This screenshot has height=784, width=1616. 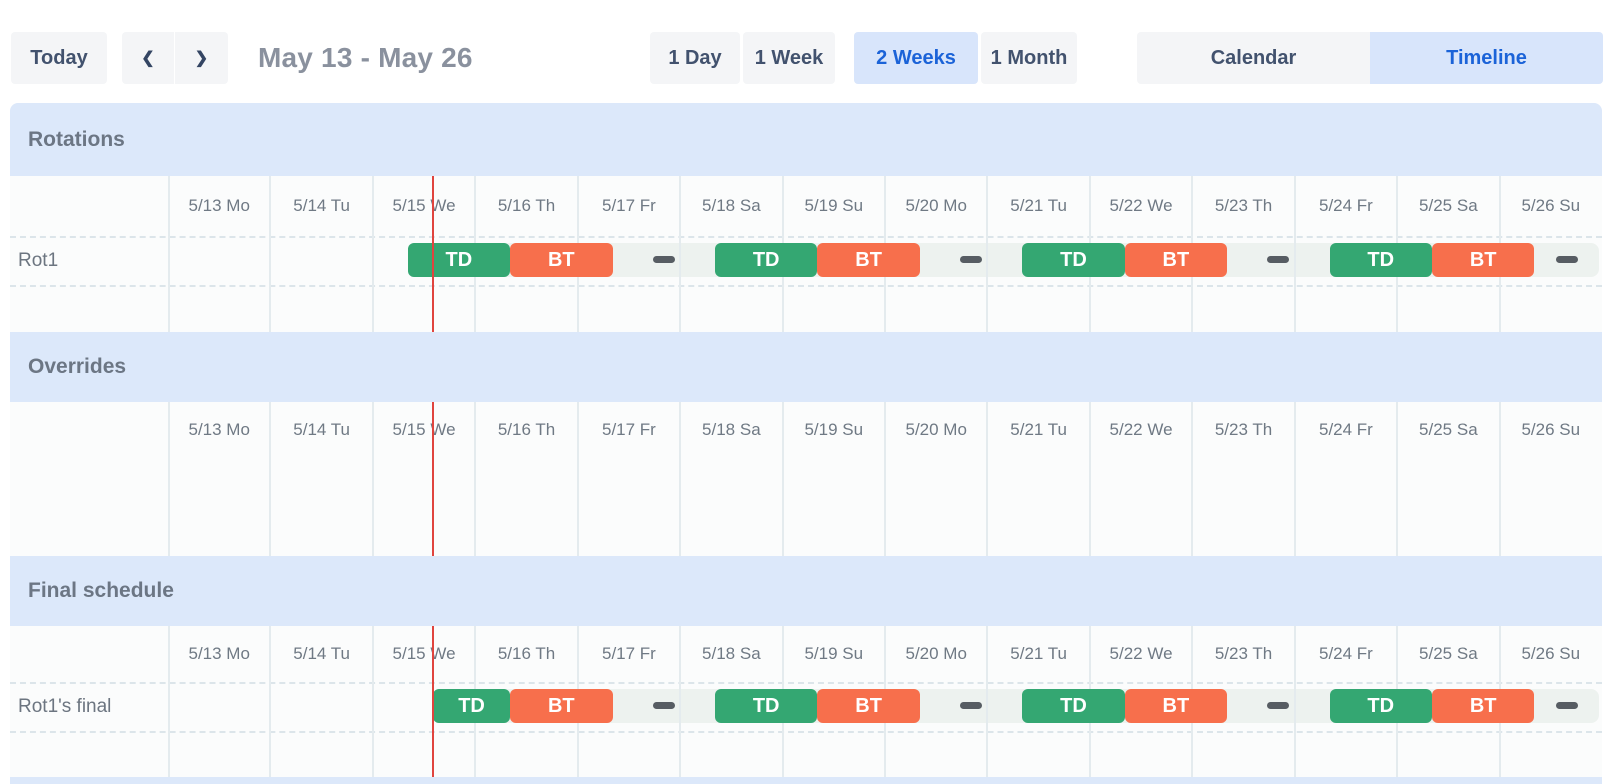 I want to click on view-1-week-button: 1 Week, so click(x=789, y=58).